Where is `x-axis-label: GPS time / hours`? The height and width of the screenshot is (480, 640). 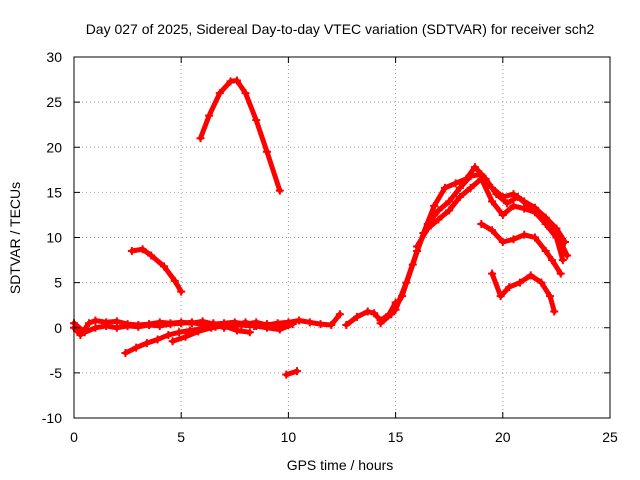
x-axis-label: GPS time / hours is located at coordinates (340, 465).